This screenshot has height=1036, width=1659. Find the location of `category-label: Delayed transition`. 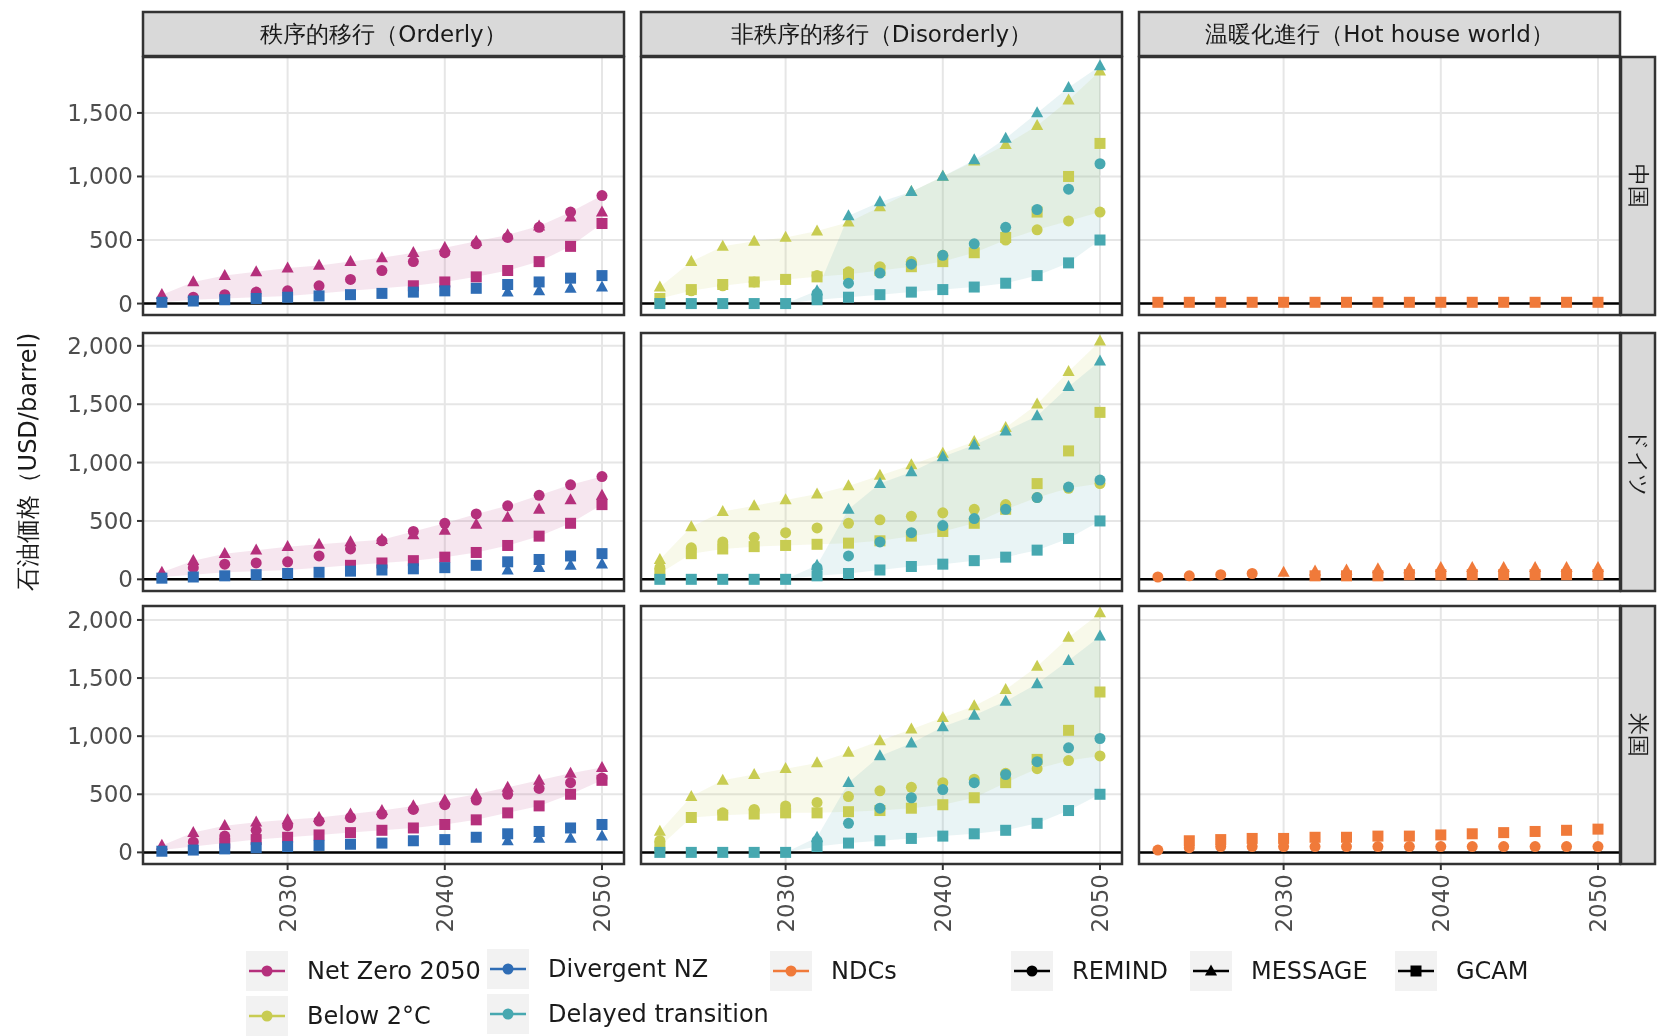

category-label: Delayed transition is located at coordinates (658, 1014).